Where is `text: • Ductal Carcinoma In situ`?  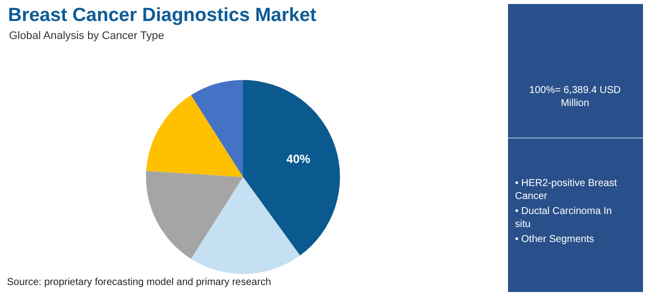
text: • Ductal Carcinoma In situ is located at coordinates (563, 218).